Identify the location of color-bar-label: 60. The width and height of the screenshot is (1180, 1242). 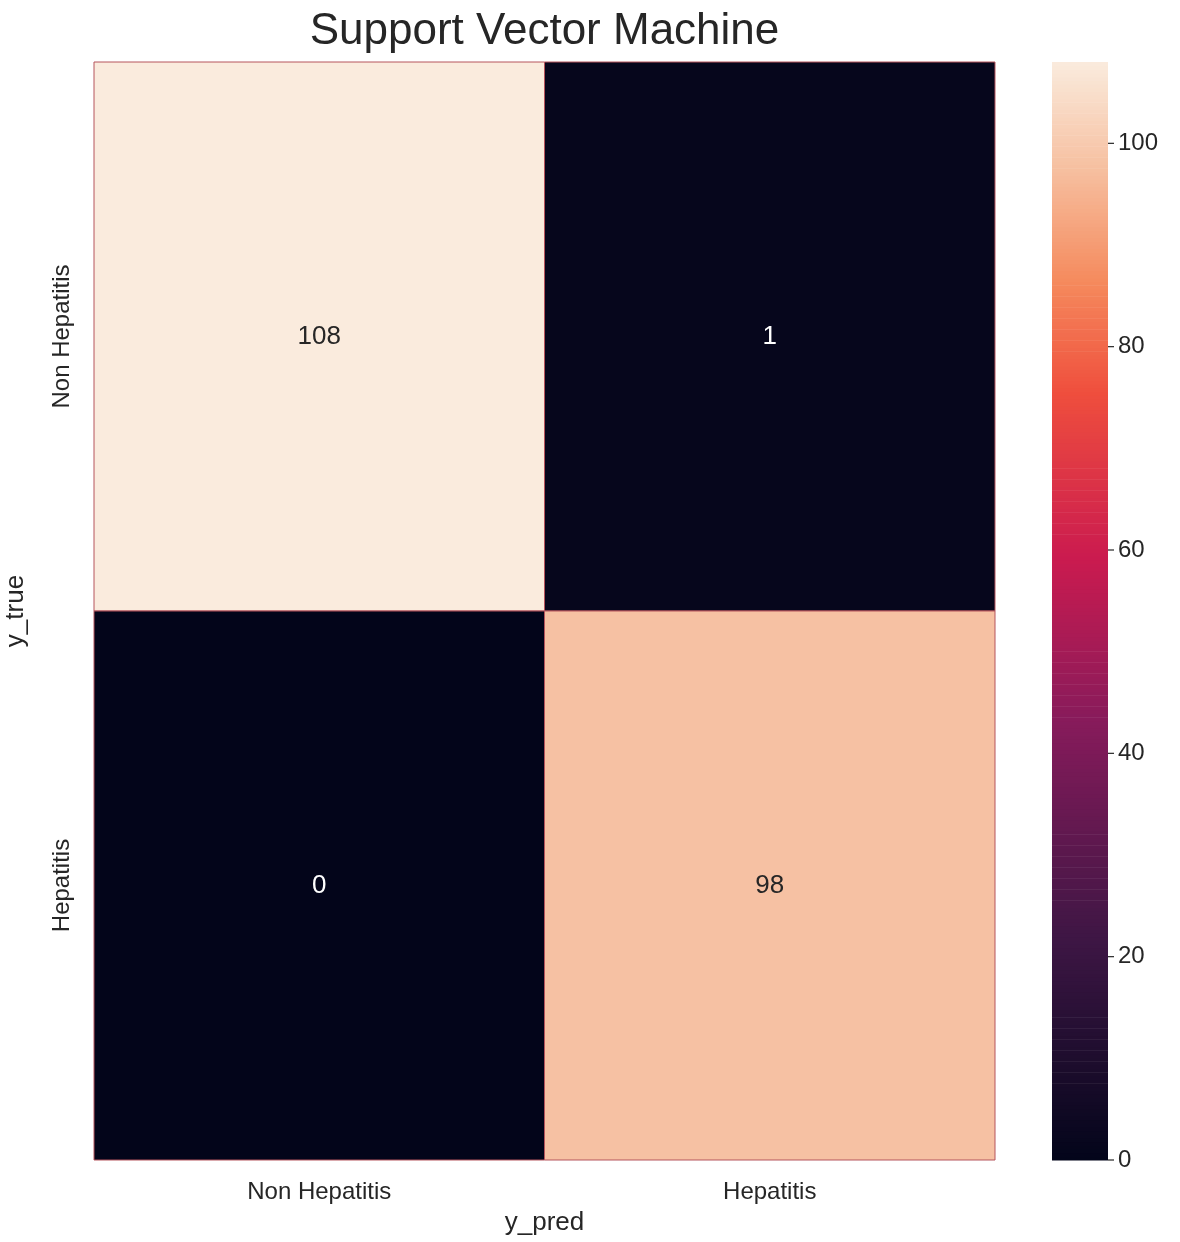
(1131, 548).